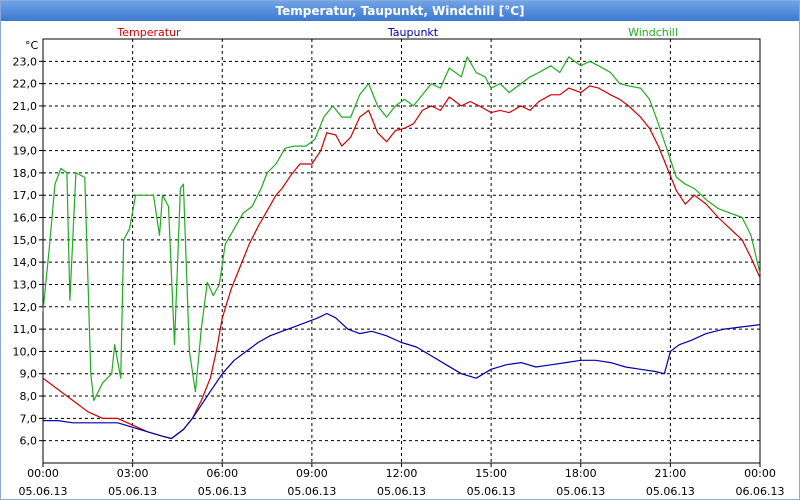  Describe the element at coordinates (222, 473) in the screenshot. I see `x-tick-time-label: 06:00` at that location.